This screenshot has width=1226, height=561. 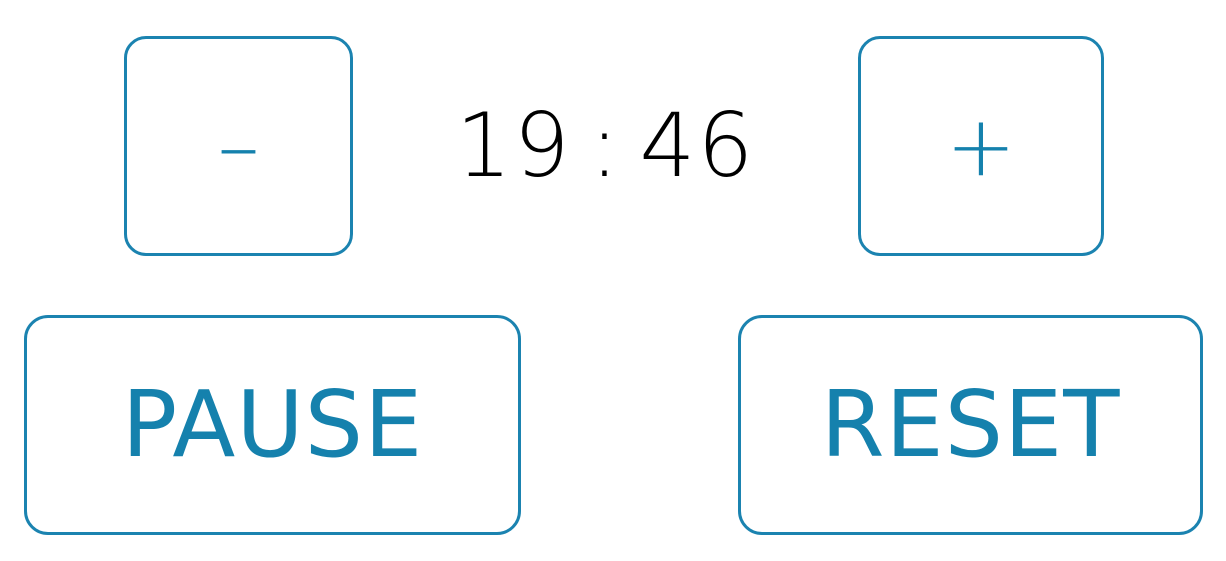 I want to click on plus-icon: +, so click(x=981, y=146).